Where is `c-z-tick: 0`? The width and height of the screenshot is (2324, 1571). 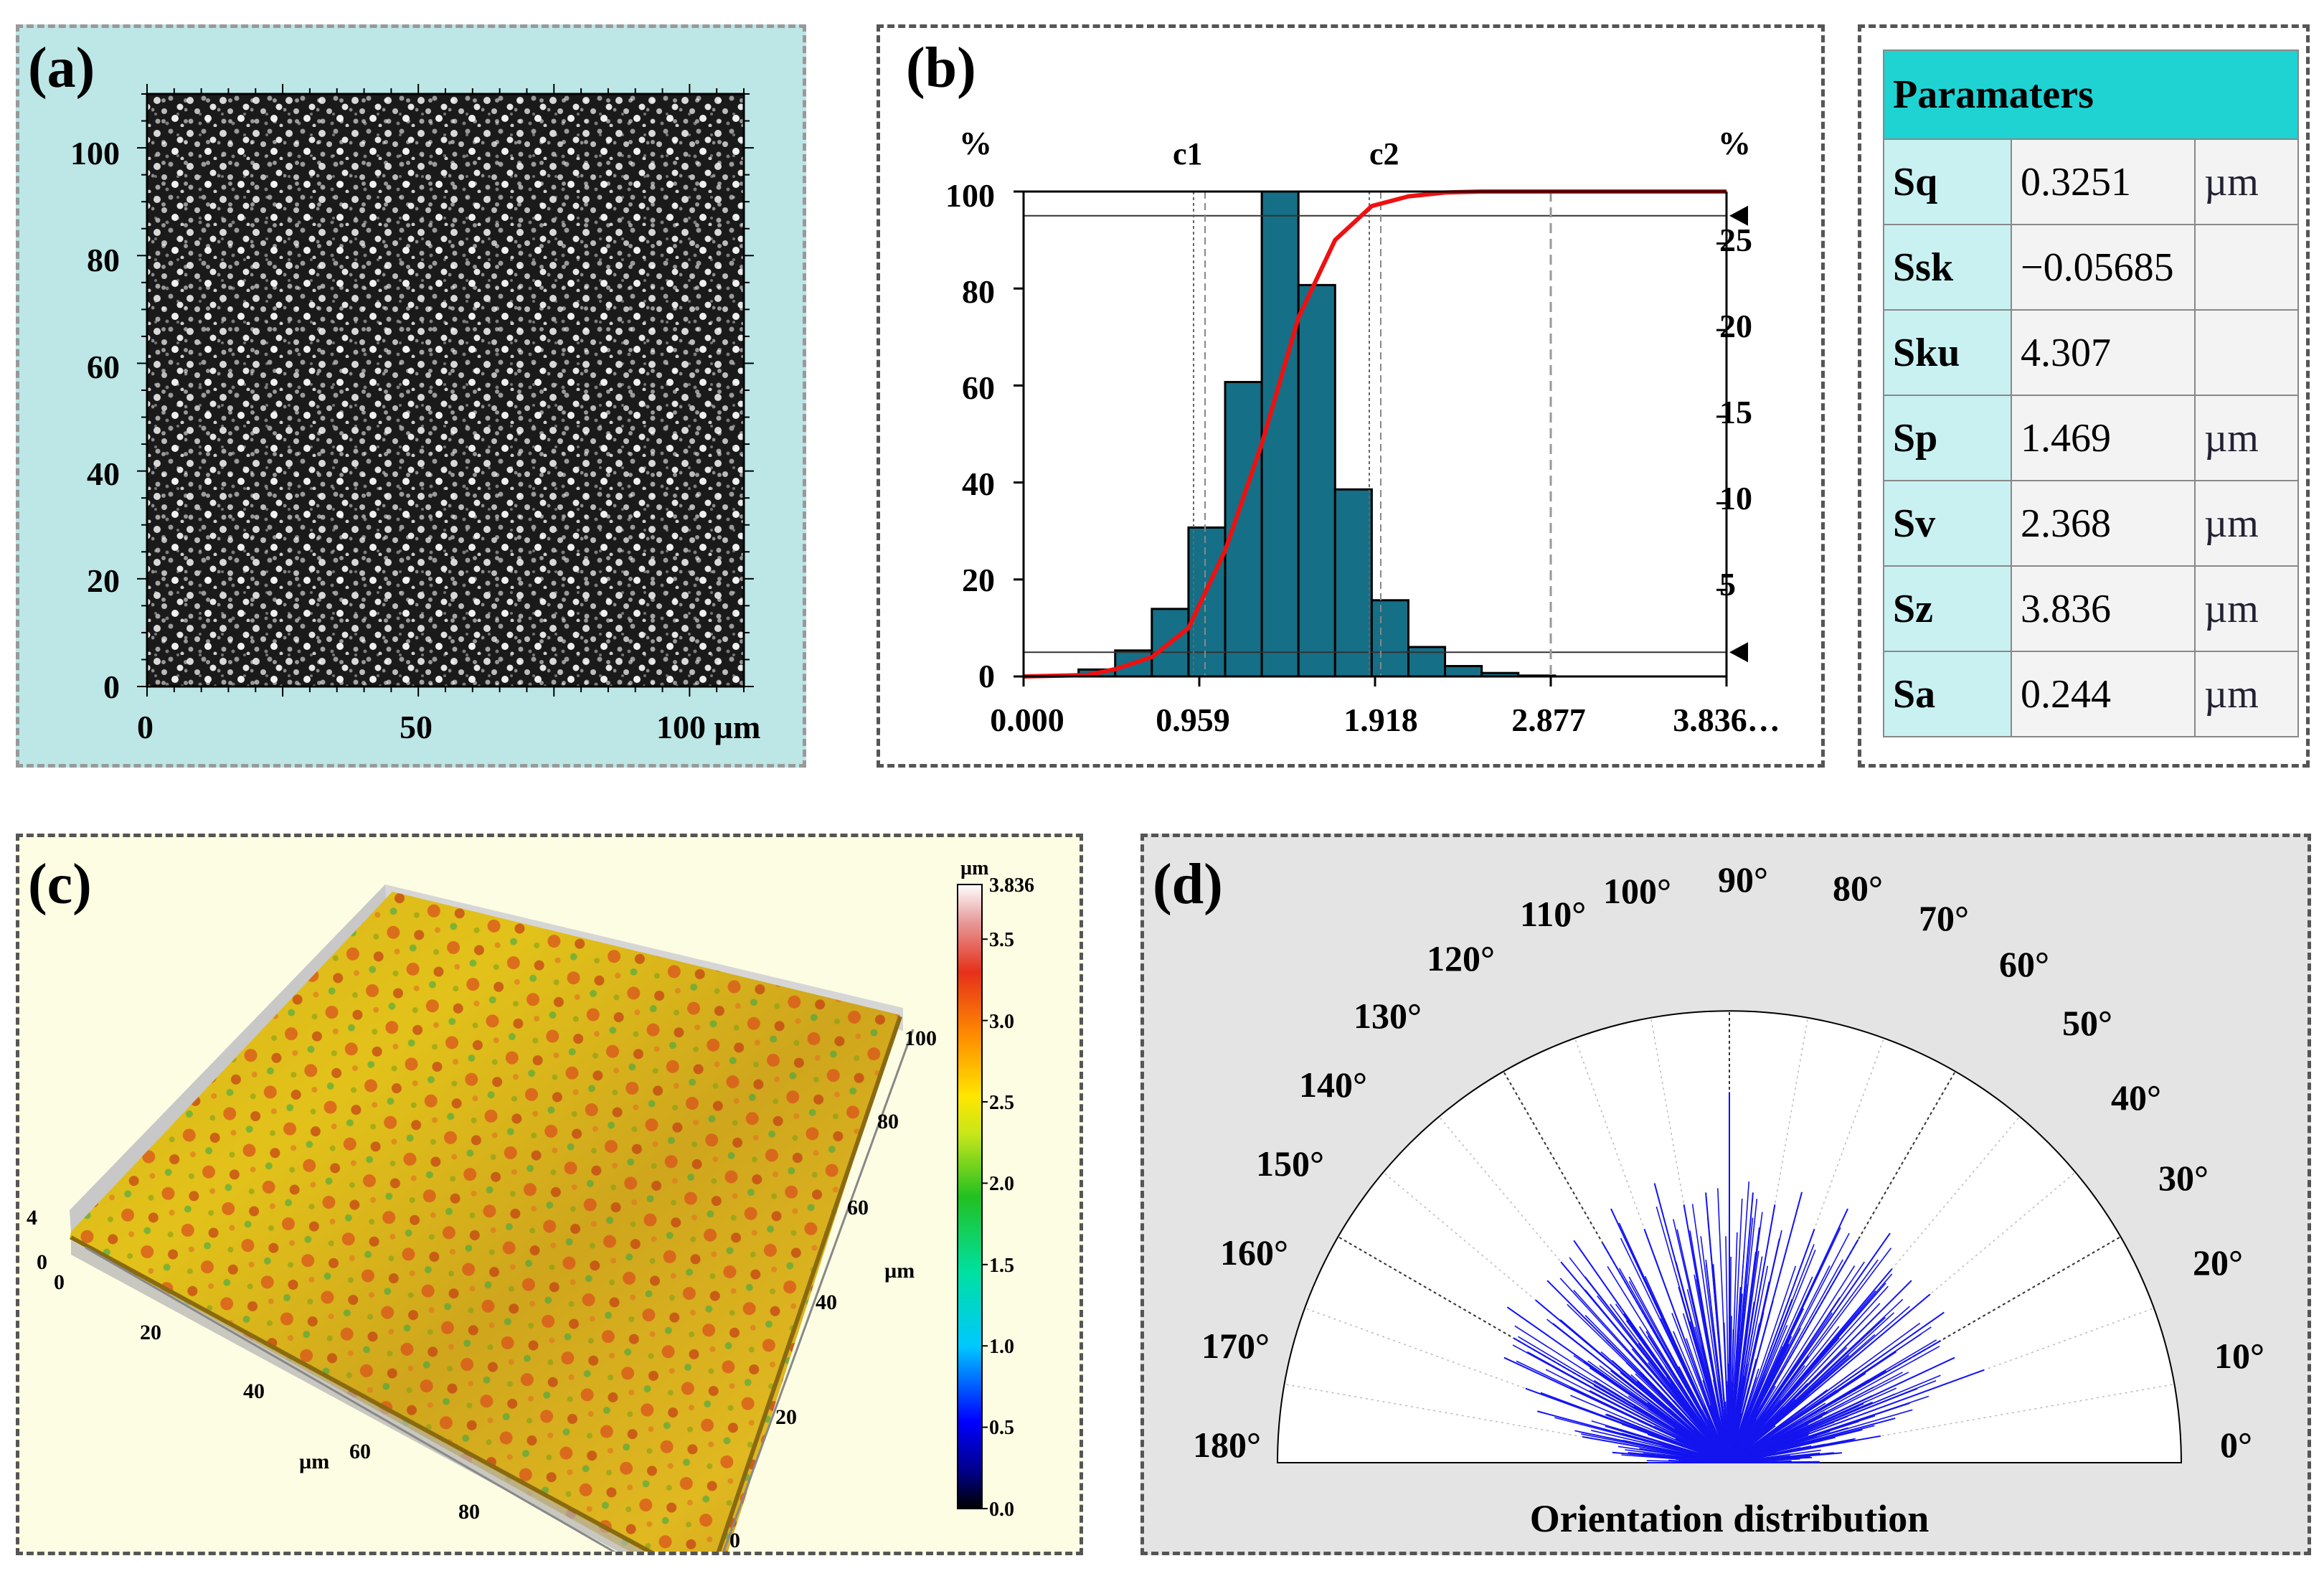 c-z-tick: 0 is located at coordinates (42, 1262).